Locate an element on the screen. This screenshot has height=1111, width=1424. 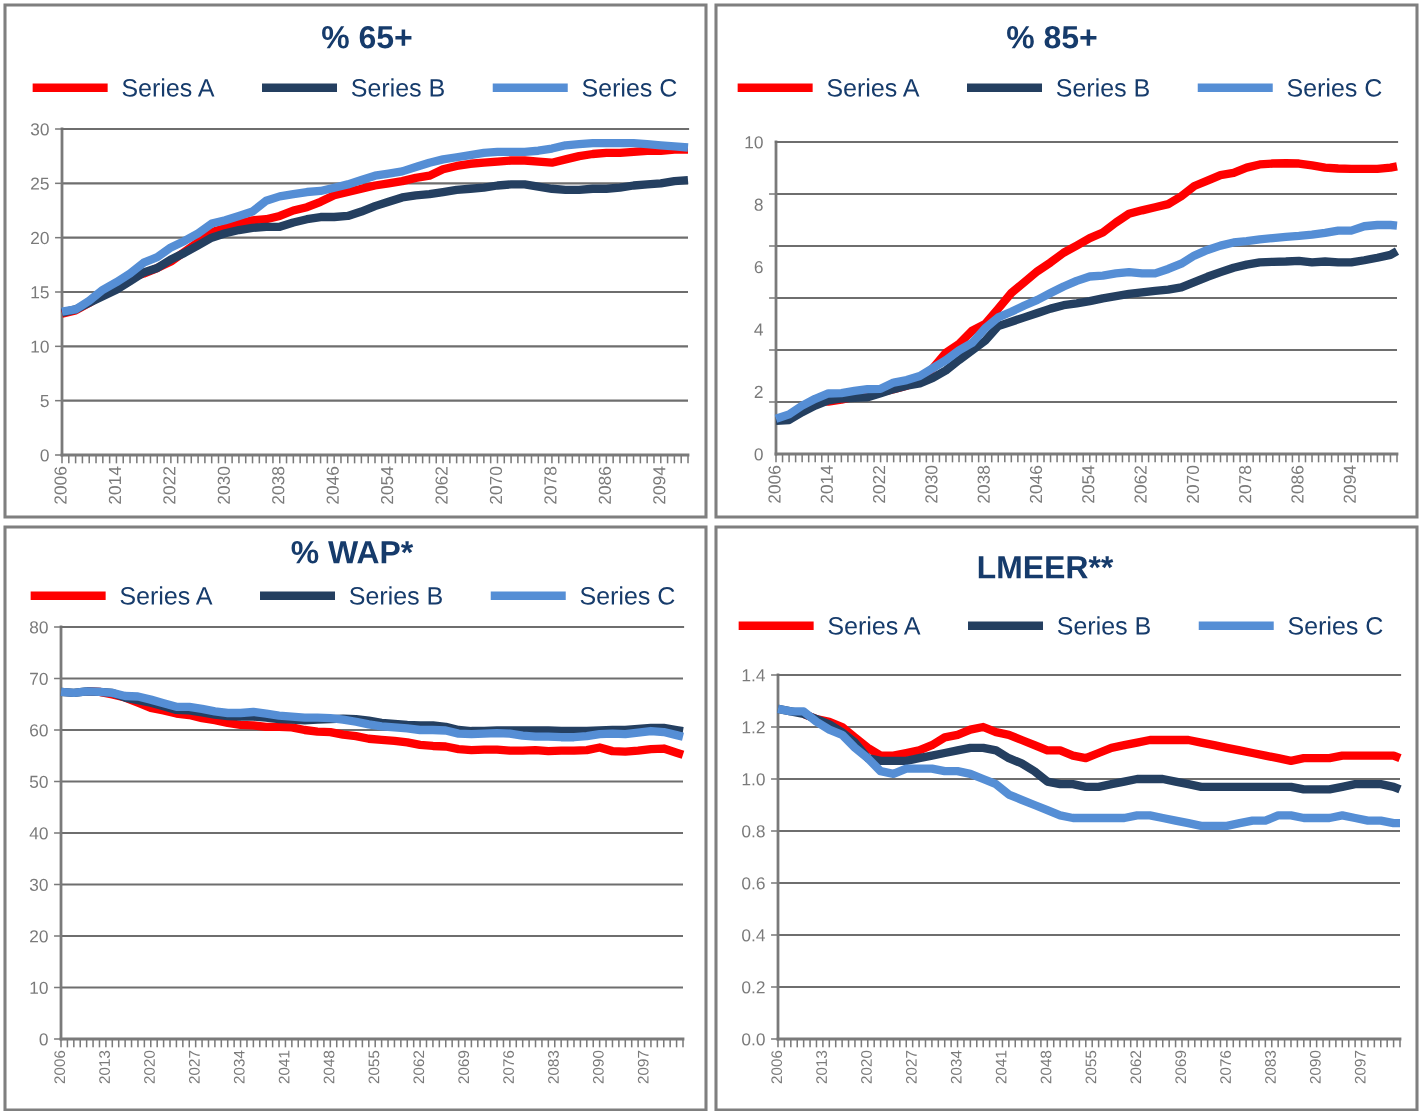
y-tick-label: 40 is located at coordinates (38, 833).